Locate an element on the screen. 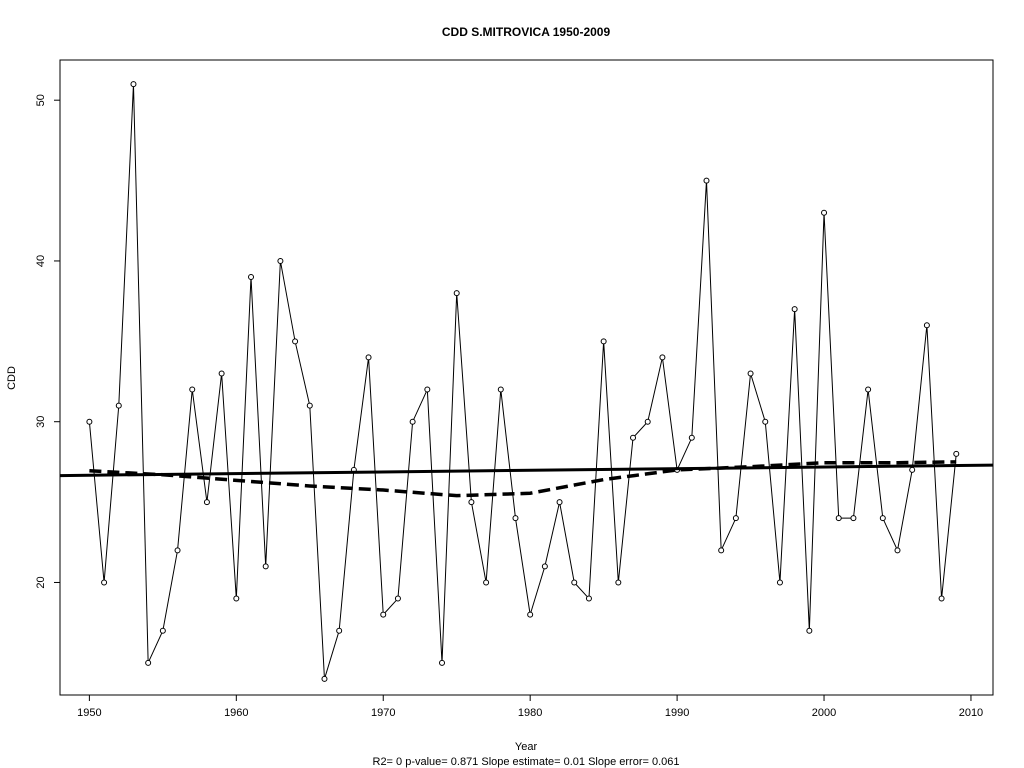 The height and width of the screenshot is (768, 1024). chart-title: CDD S.MITROVICA 1950-2009 is located at coordinates (526, 32).